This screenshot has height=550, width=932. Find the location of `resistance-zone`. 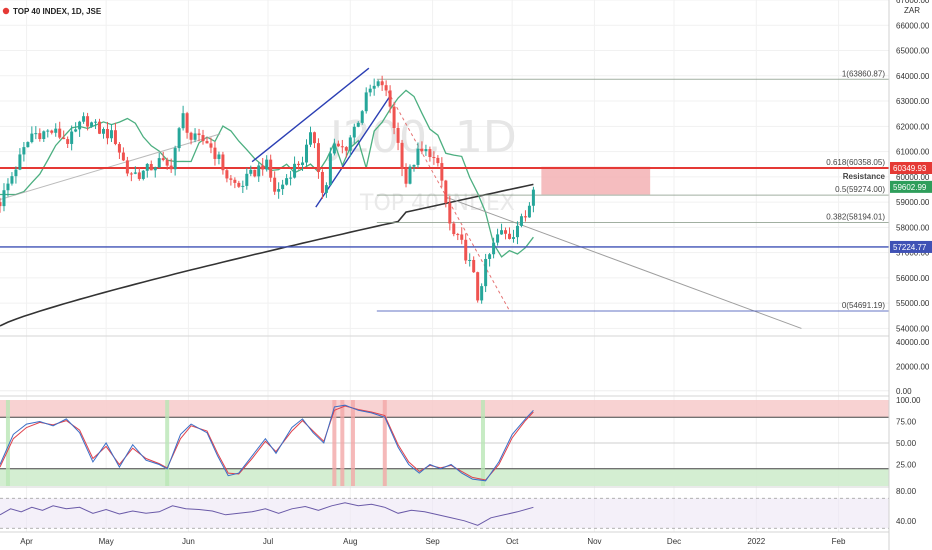

resistance-zone is located at coordinates (596, 180).